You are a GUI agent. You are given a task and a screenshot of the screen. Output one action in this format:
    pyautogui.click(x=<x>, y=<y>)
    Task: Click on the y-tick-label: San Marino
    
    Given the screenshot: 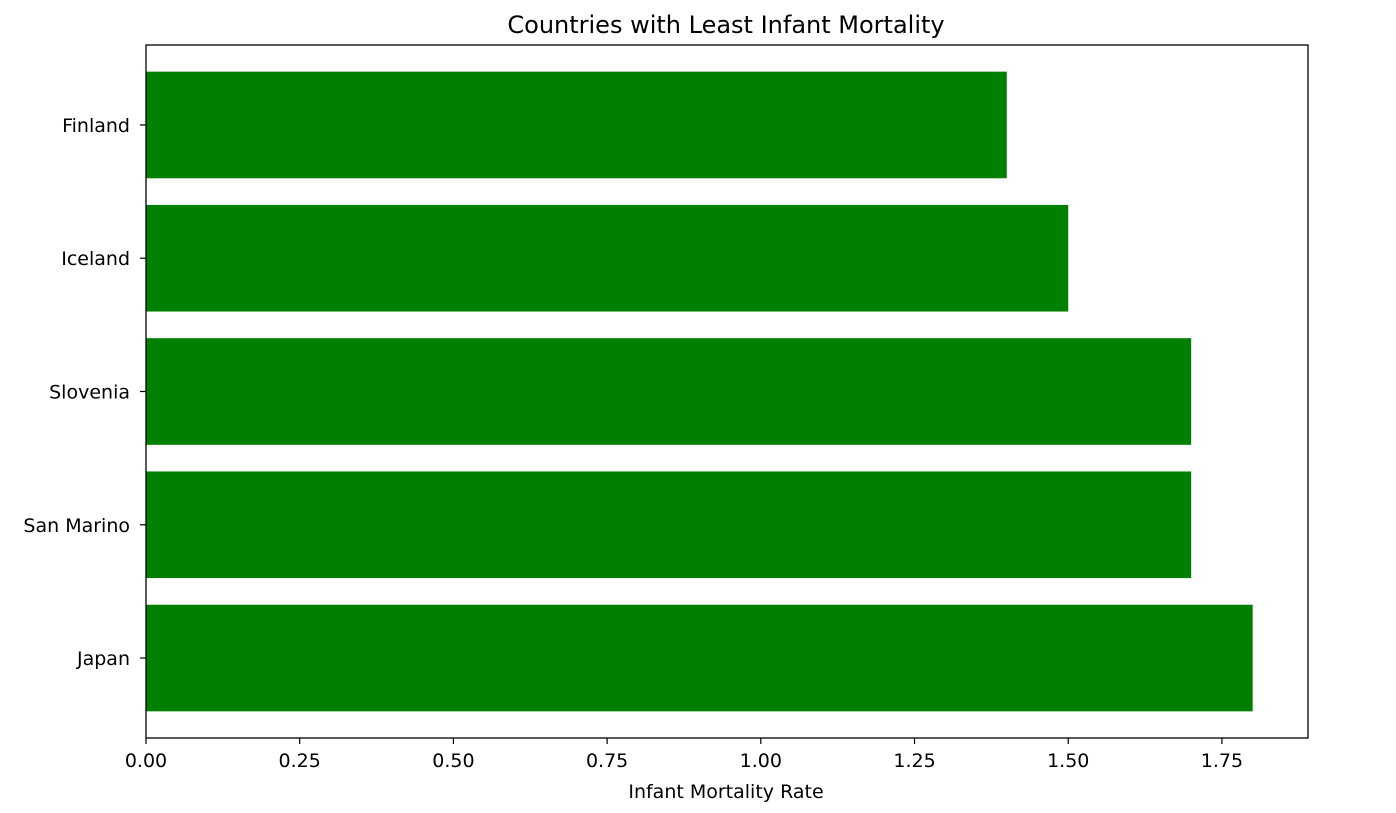 What is the action you would take?
    pyautogui.click(x=76, y=526)
    